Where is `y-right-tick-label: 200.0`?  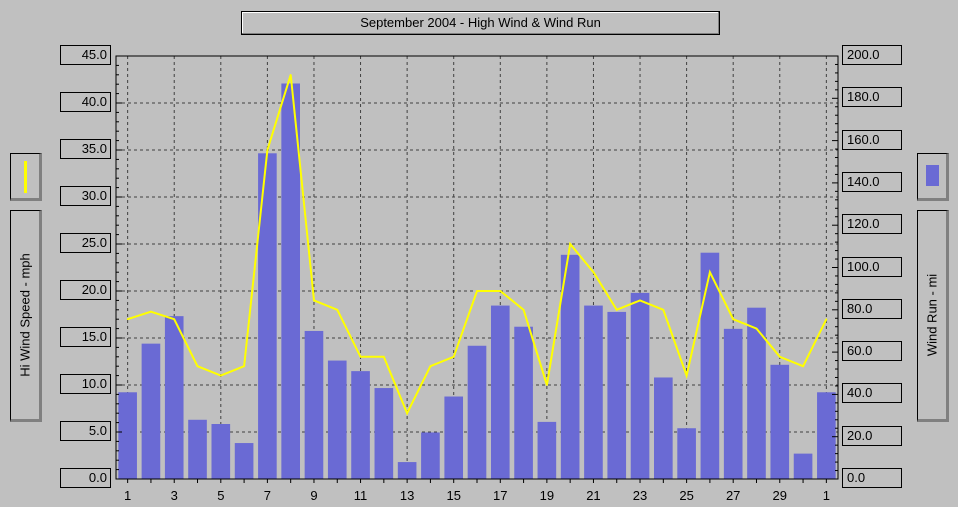 y-right-tick-label: 200.0 is located at coordinates (872, 55).